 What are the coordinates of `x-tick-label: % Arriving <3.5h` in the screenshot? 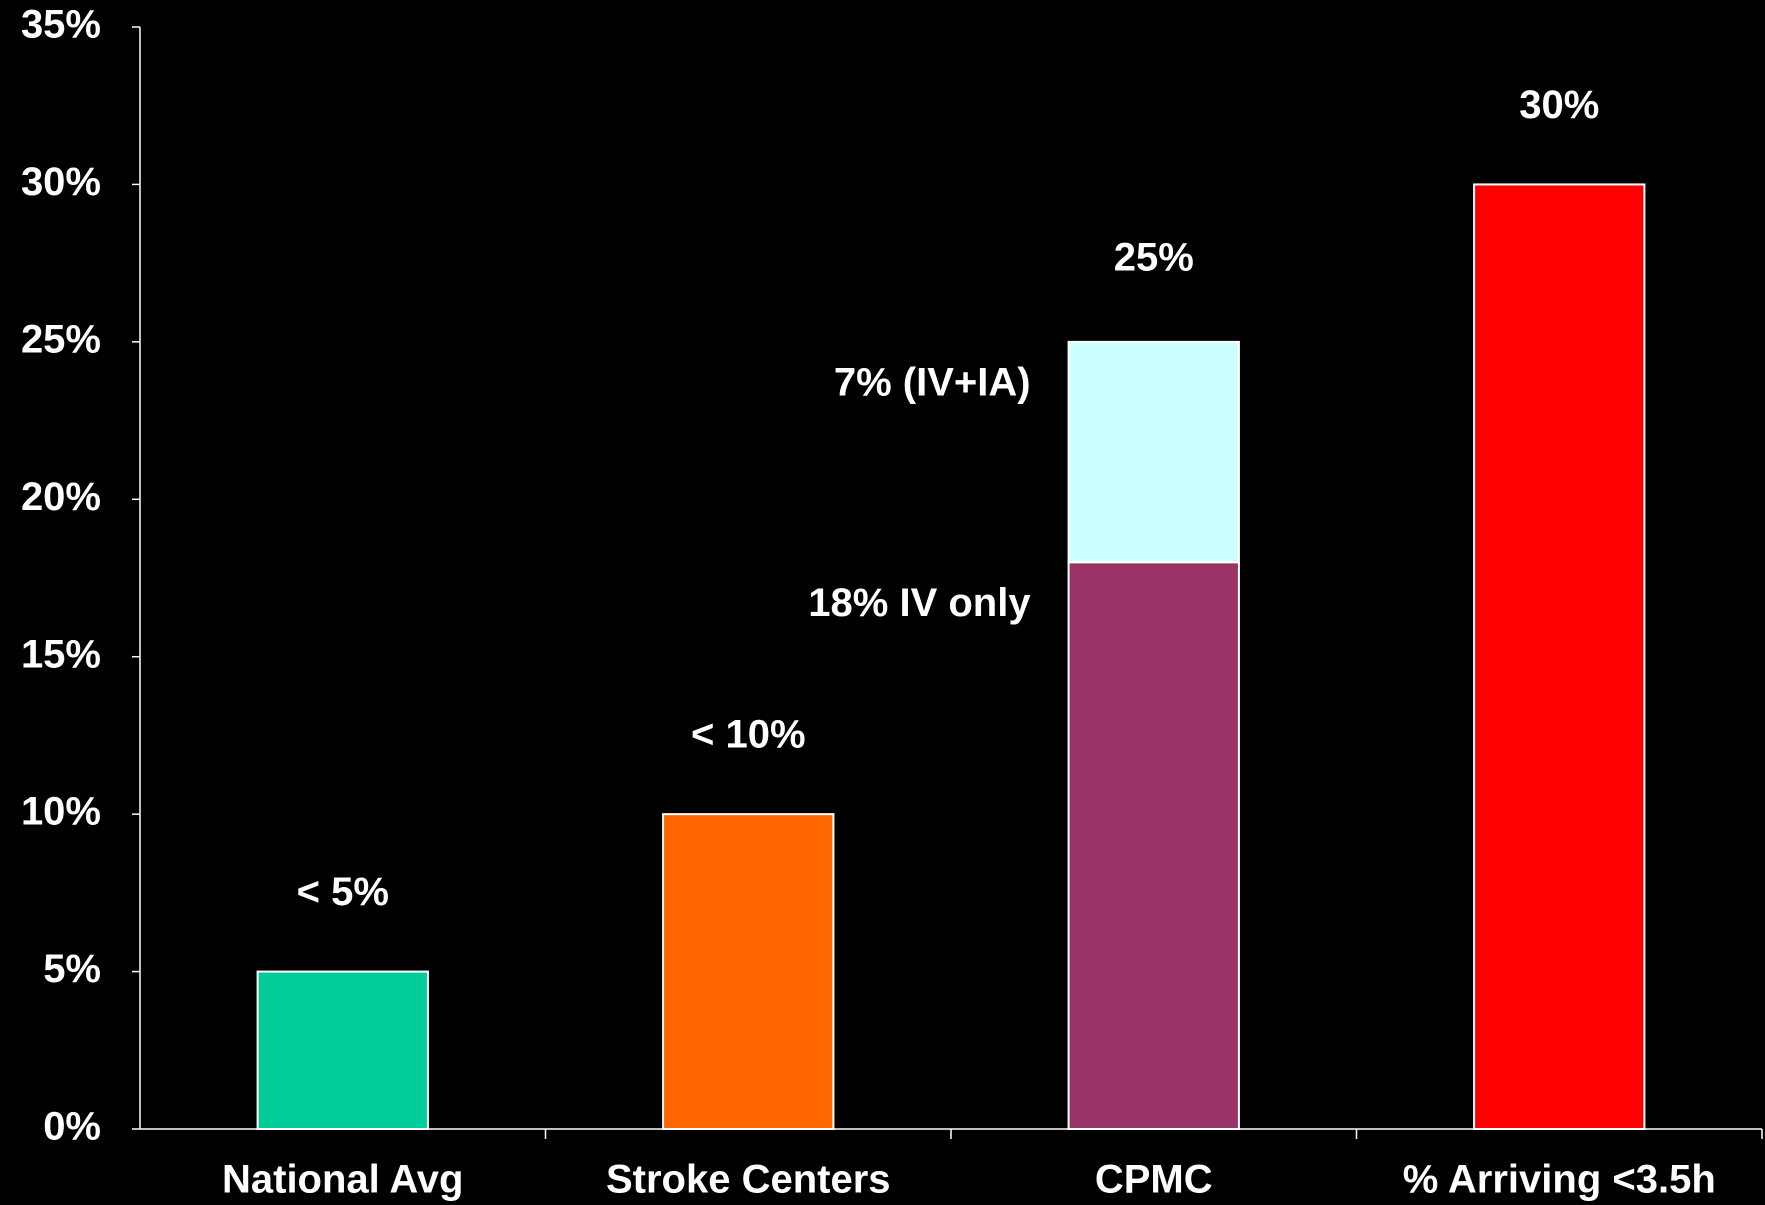 It's located at (1559, 1180).